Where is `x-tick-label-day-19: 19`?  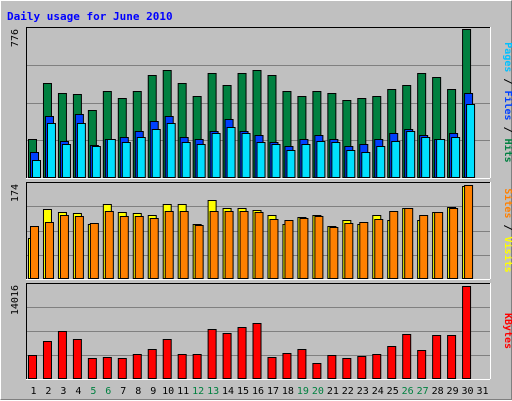
x-tick-label-day-19: 19 is located at coordinates (303, 391).